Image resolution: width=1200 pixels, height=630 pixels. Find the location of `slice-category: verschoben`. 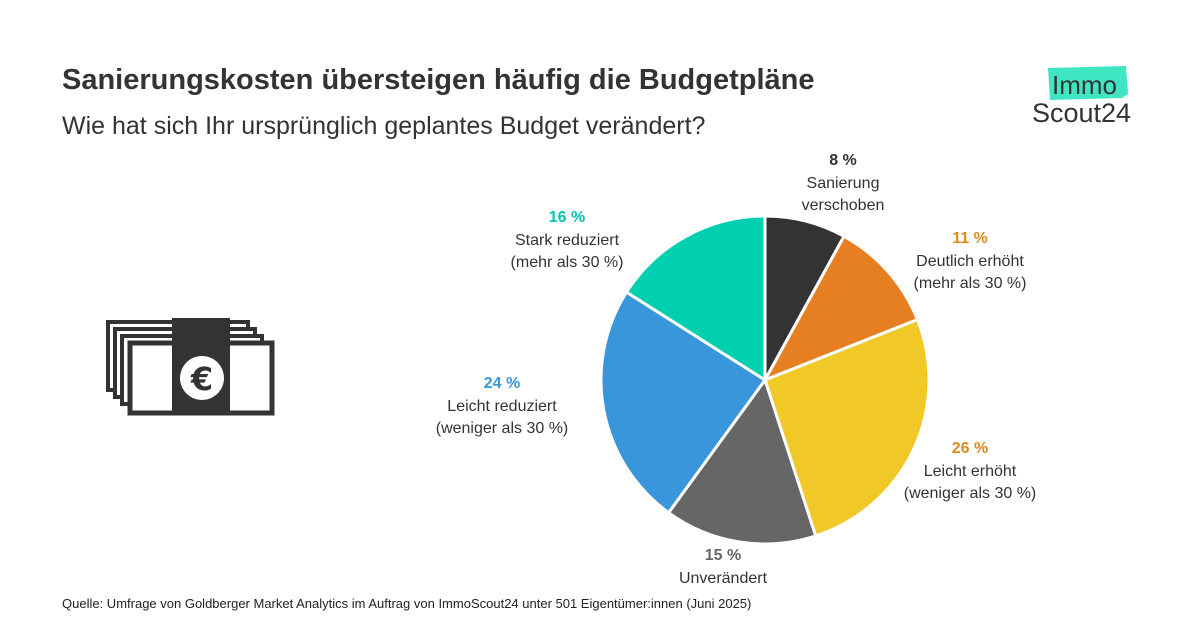

slice-category: verschoben is located at coordinates (843, 205).